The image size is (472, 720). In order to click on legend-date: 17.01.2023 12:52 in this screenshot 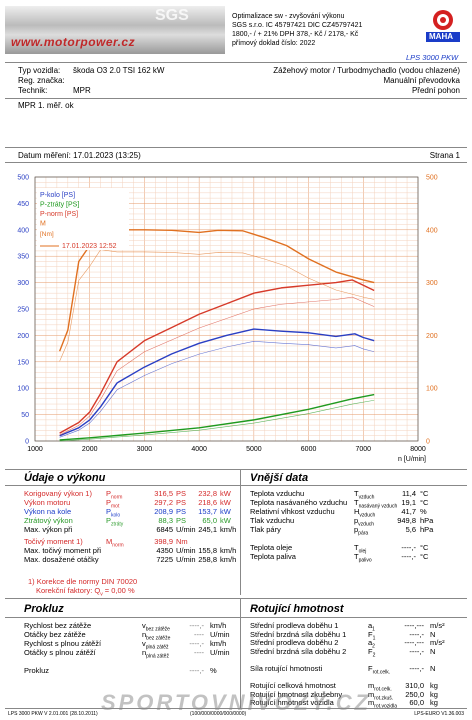, I will do `click(89, 246)`.